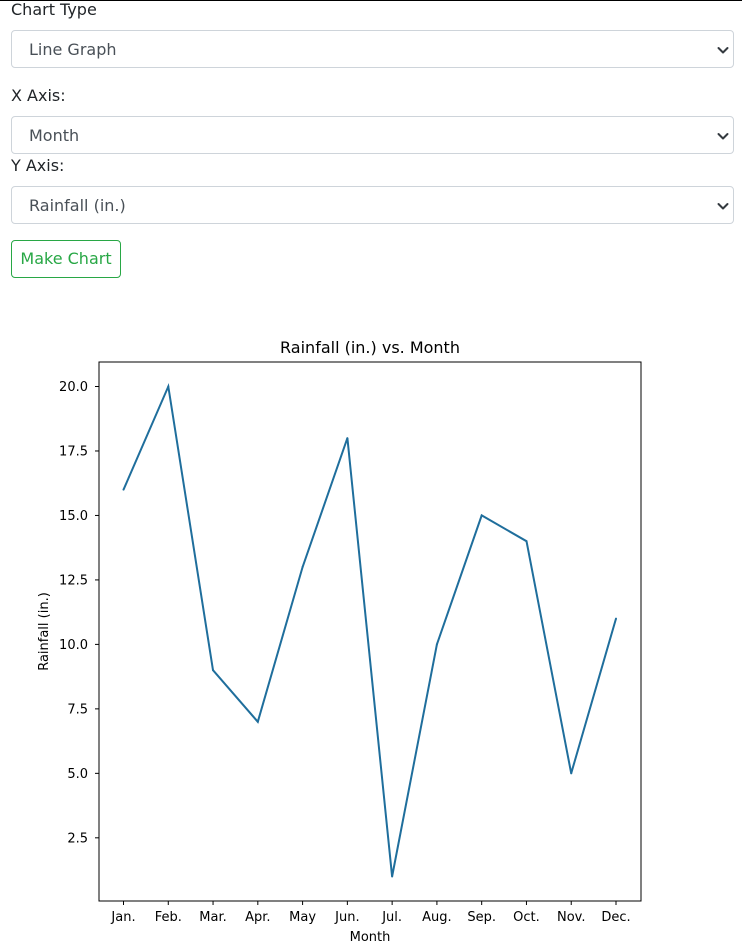 The height and width of the screenshot is (945, 742). Describe the element at coordinates (372, 205) in the screenshot. I see `y-axis-select: Rainfall (in.)` at that location.